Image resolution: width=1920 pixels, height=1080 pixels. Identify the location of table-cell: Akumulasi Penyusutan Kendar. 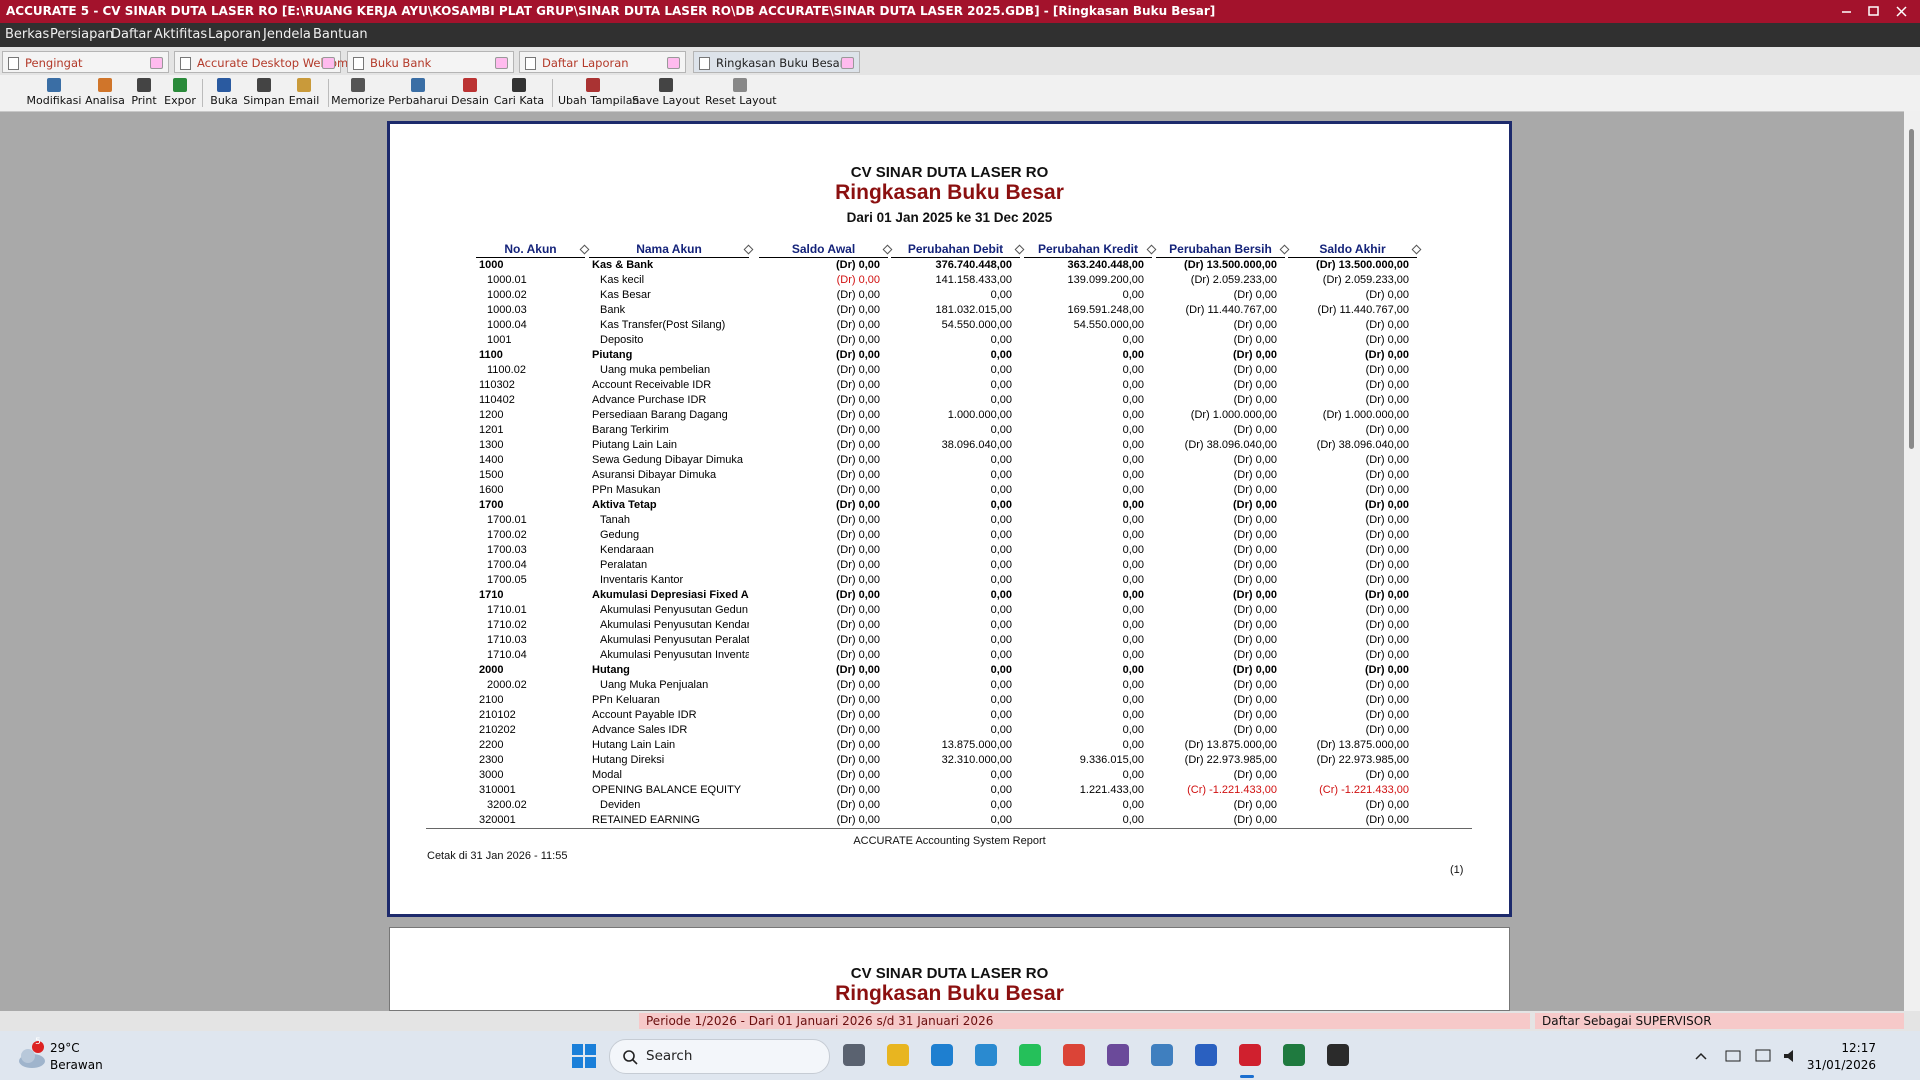
(674, 625).